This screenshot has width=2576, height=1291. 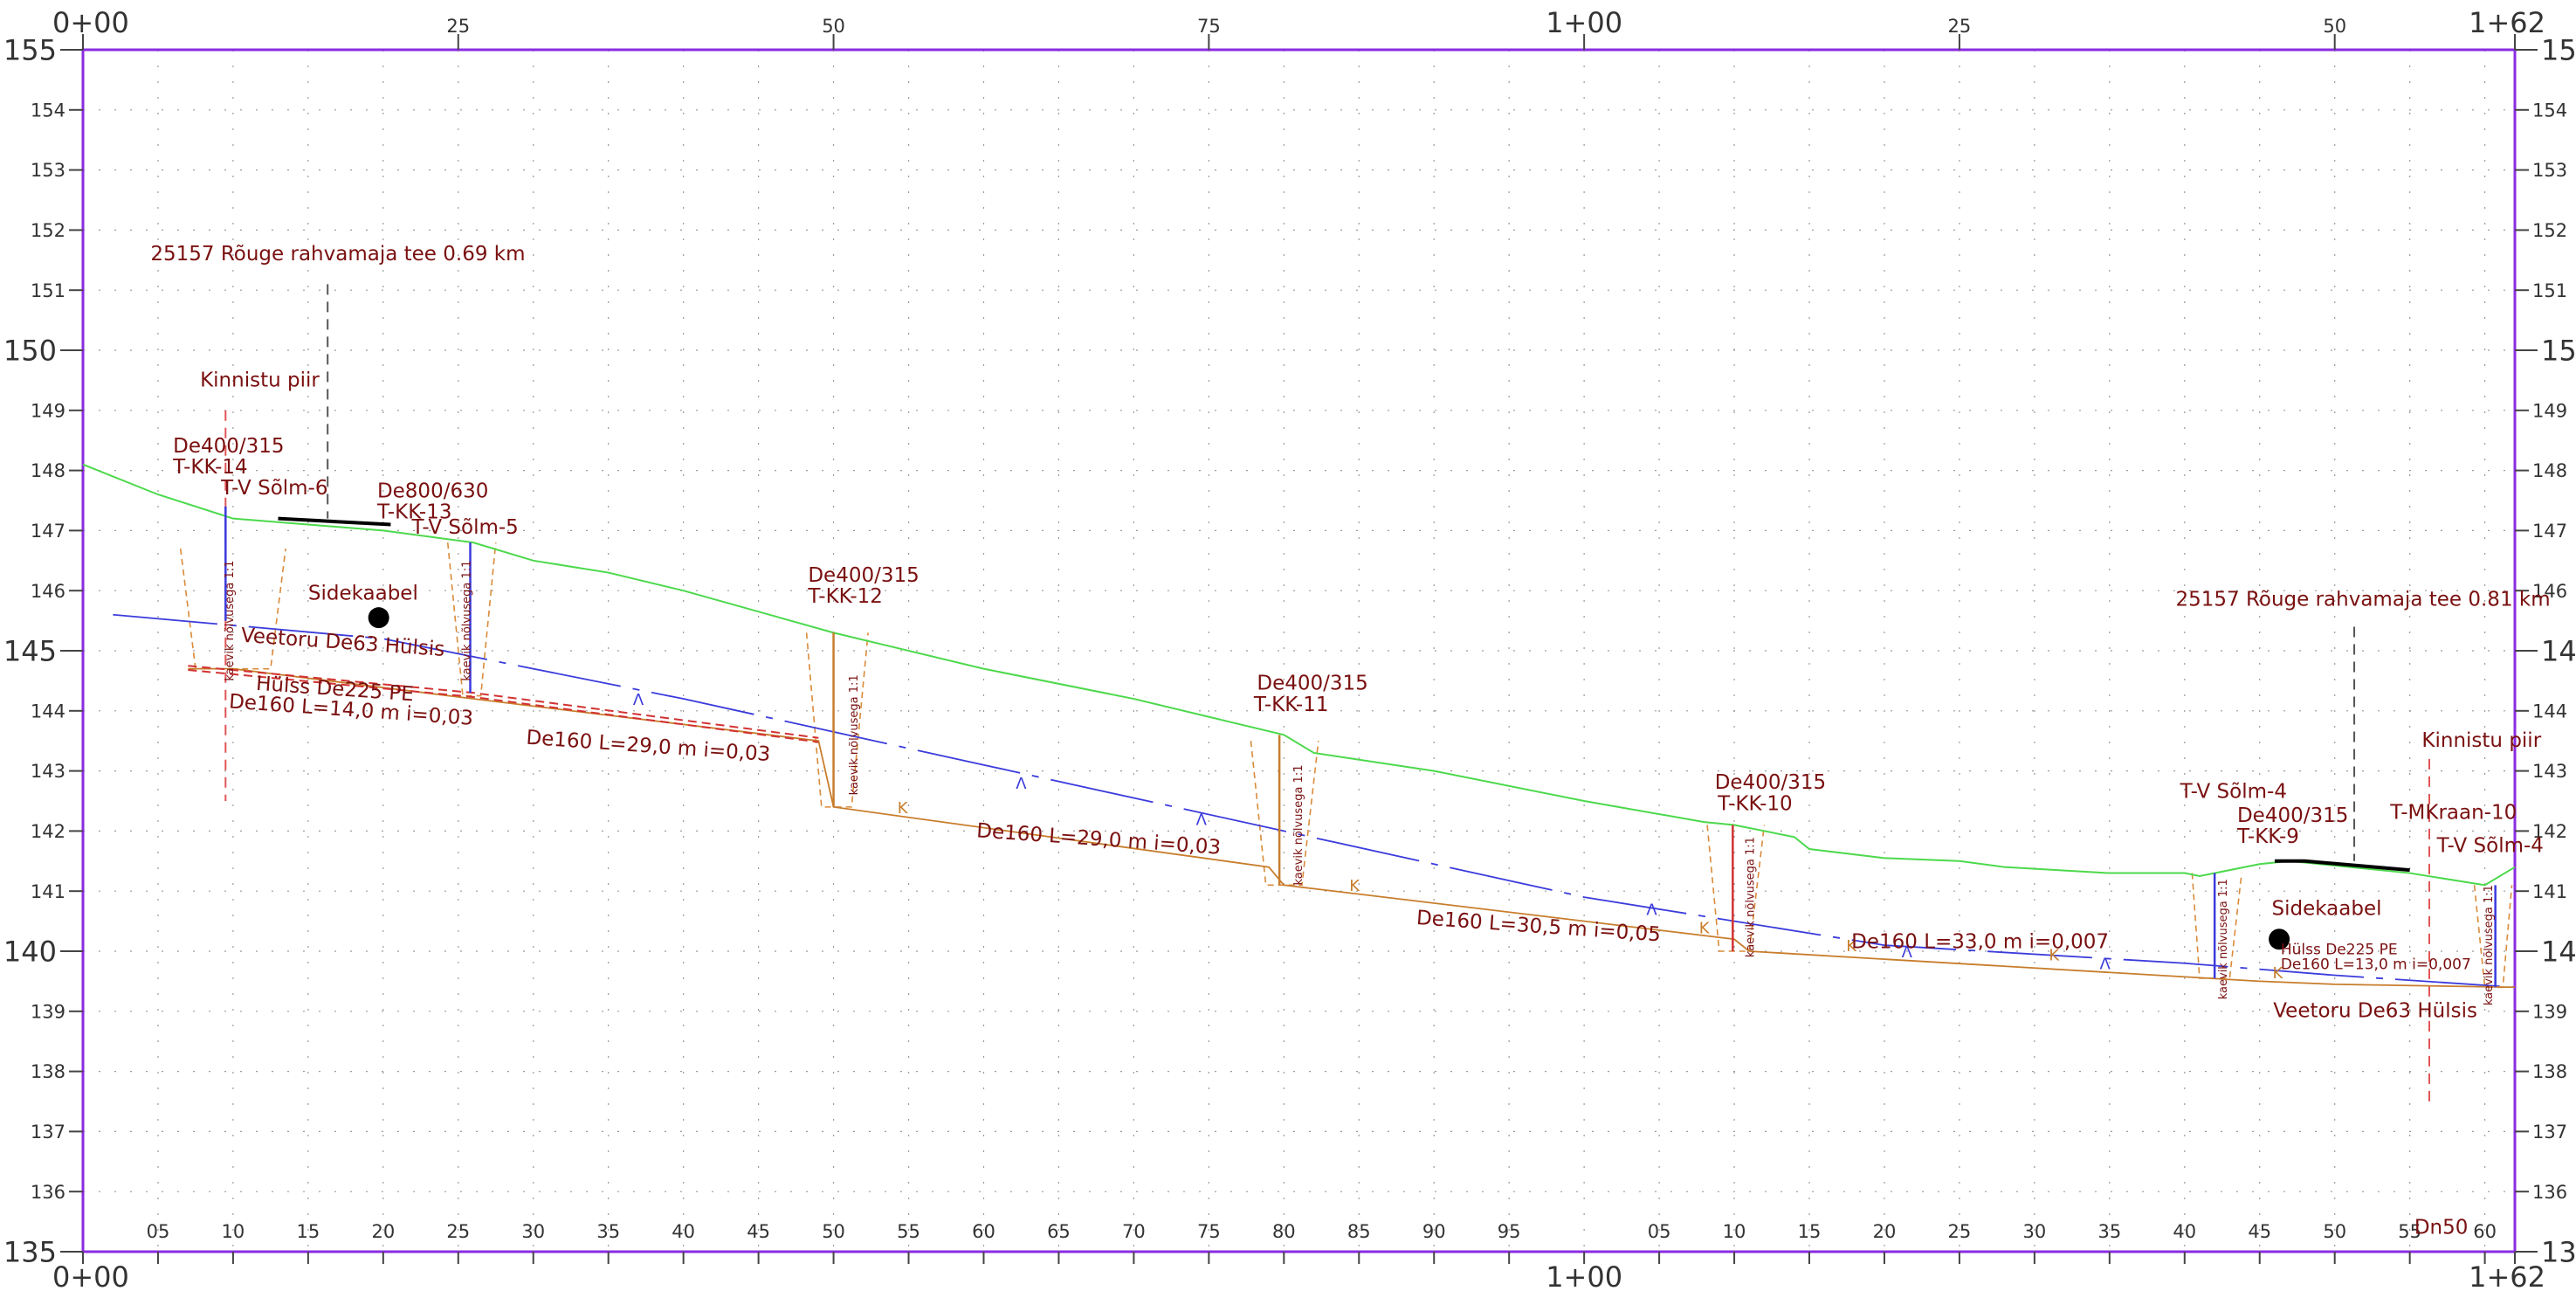 I want to click on station-label-bottom: 65, so click(x=1059, y=1231).